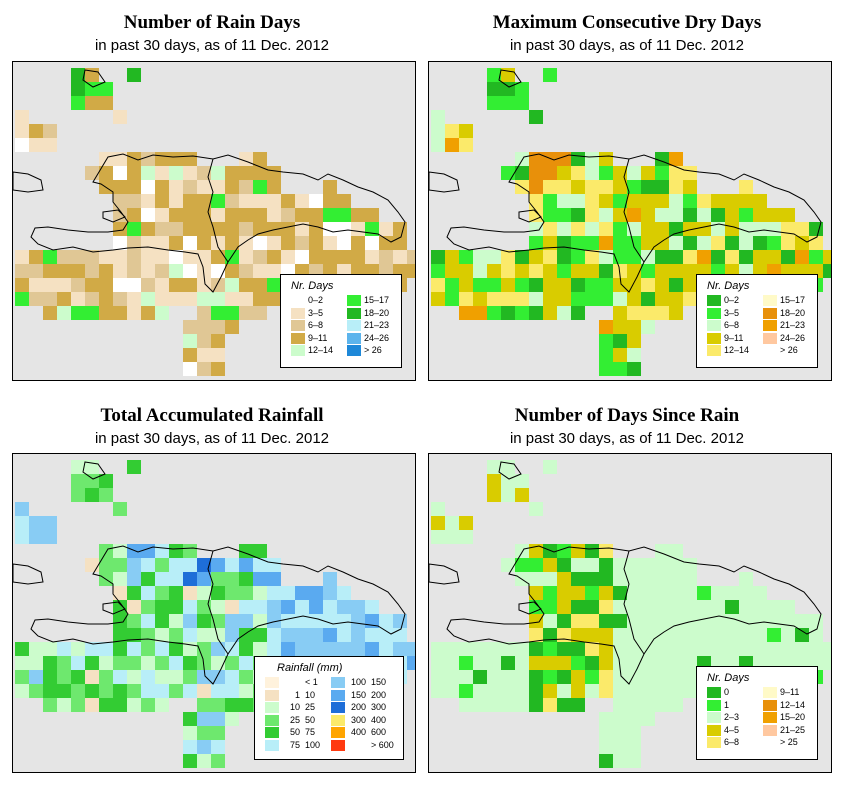 This screenshot has width=853, height=793. What do you see at coordinates (793, 300) in the screenshot?
I see `legend-label: 15–17` at bounding box center [793, 300].